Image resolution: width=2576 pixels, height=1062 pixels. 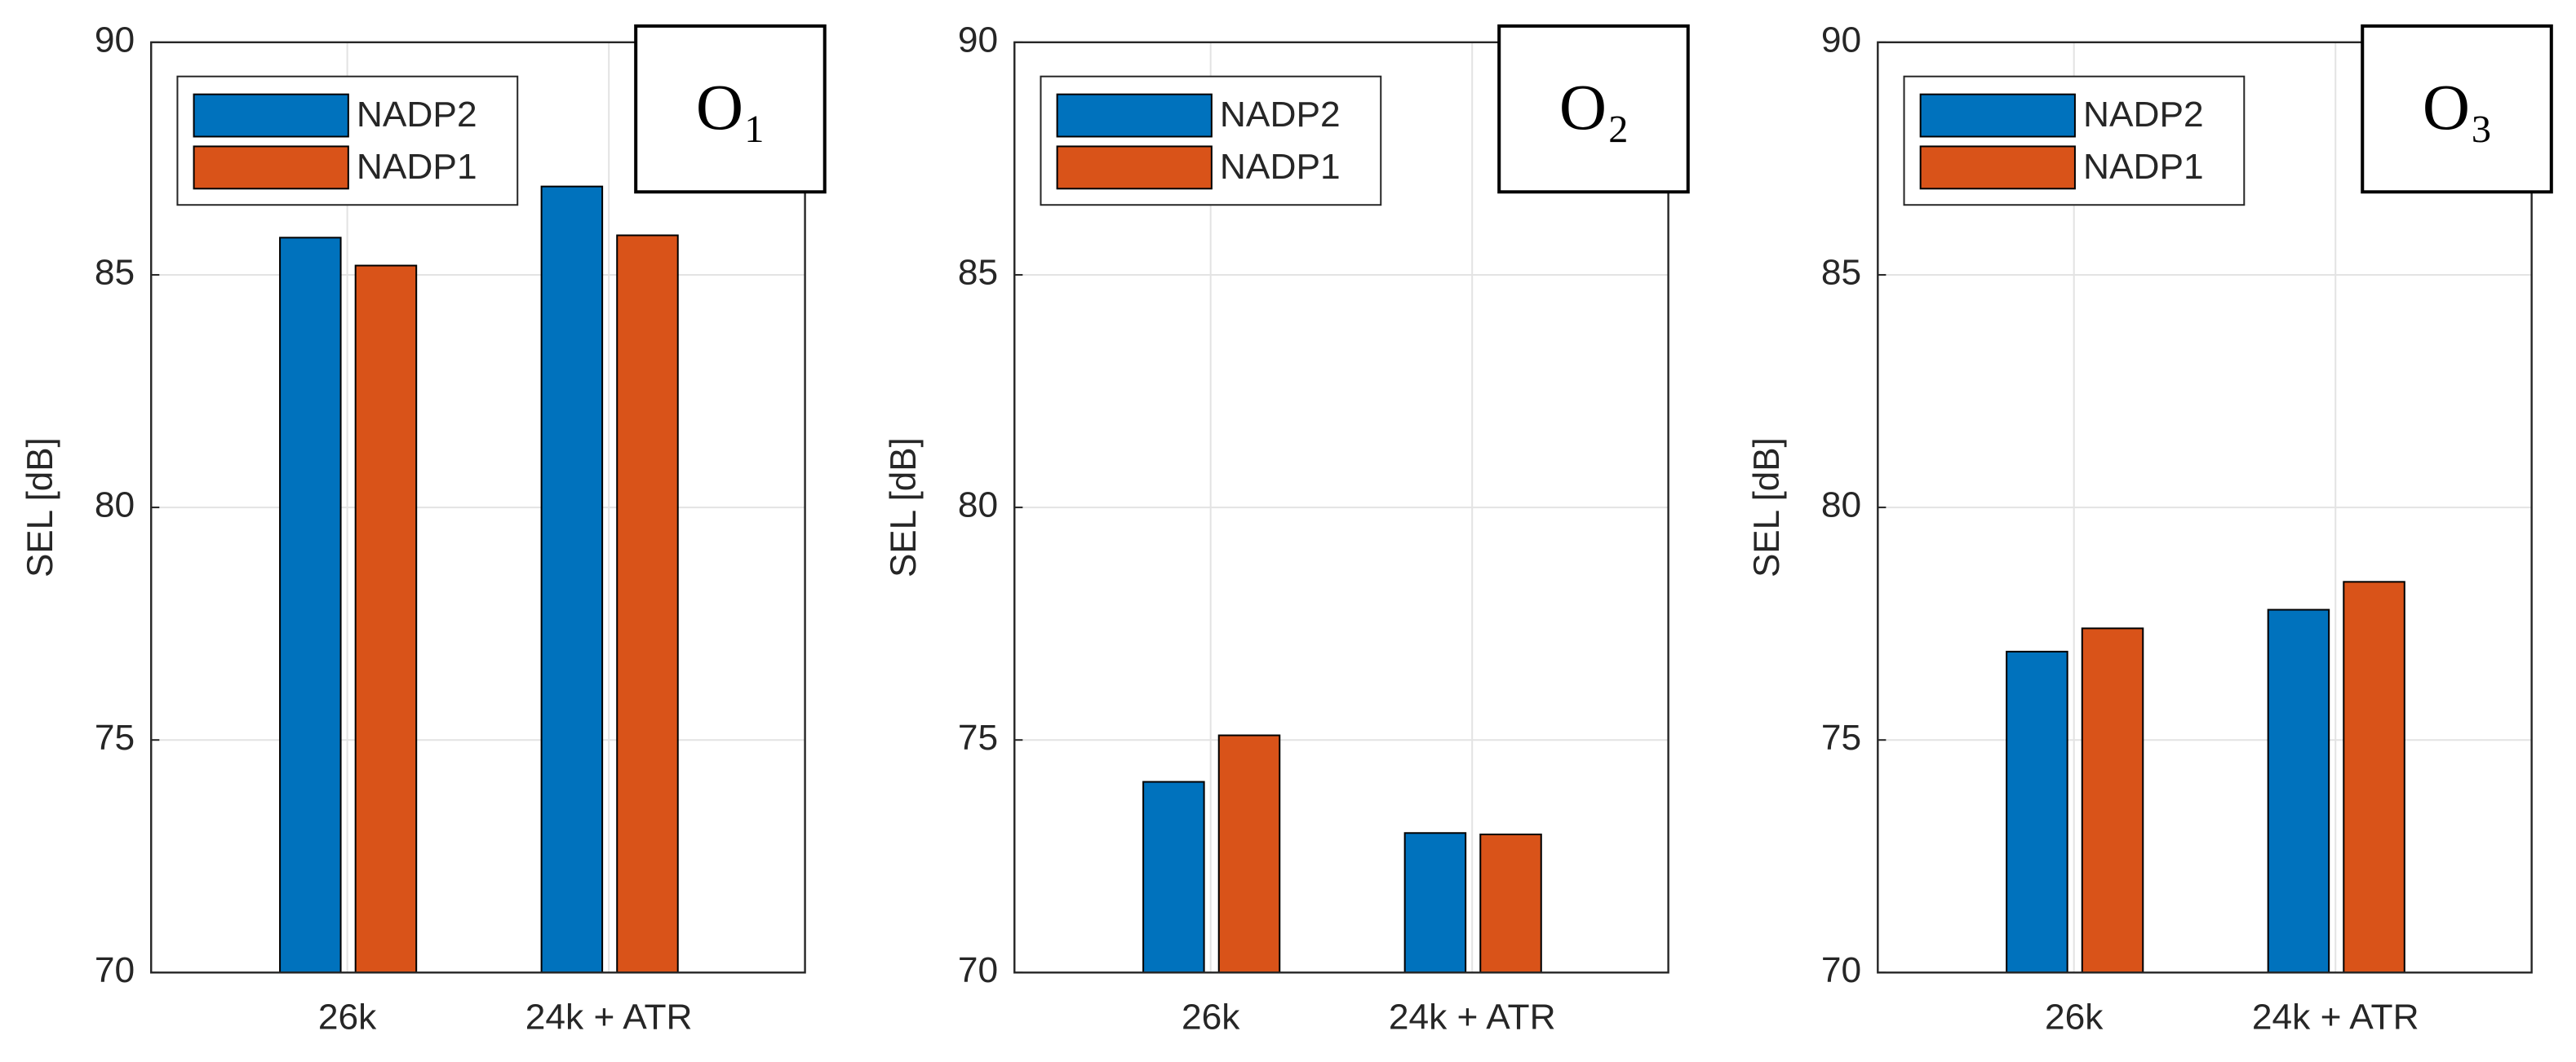 I want to click on annotation: O₁, so click(x=731, y=108).